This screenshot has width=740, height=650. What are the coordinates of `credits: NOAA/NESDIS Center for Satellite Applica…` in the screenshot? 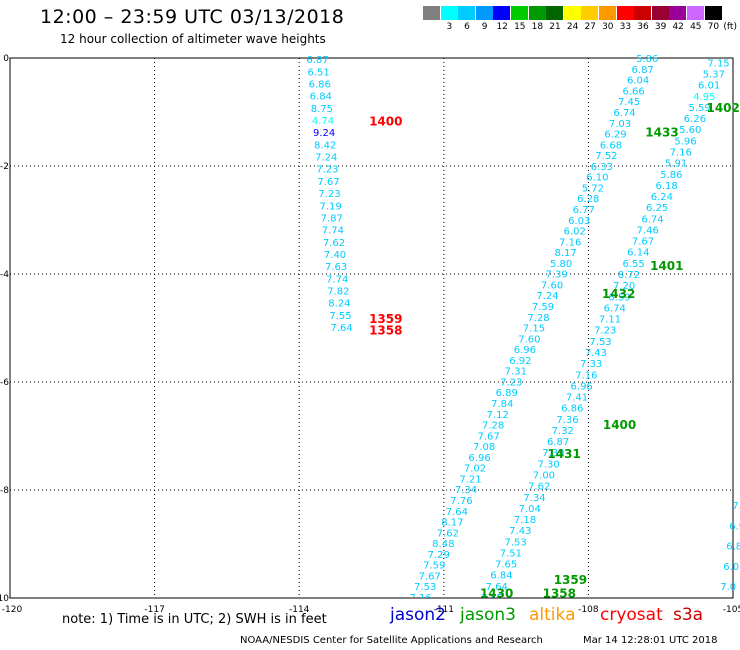 It's located at (391, 640).